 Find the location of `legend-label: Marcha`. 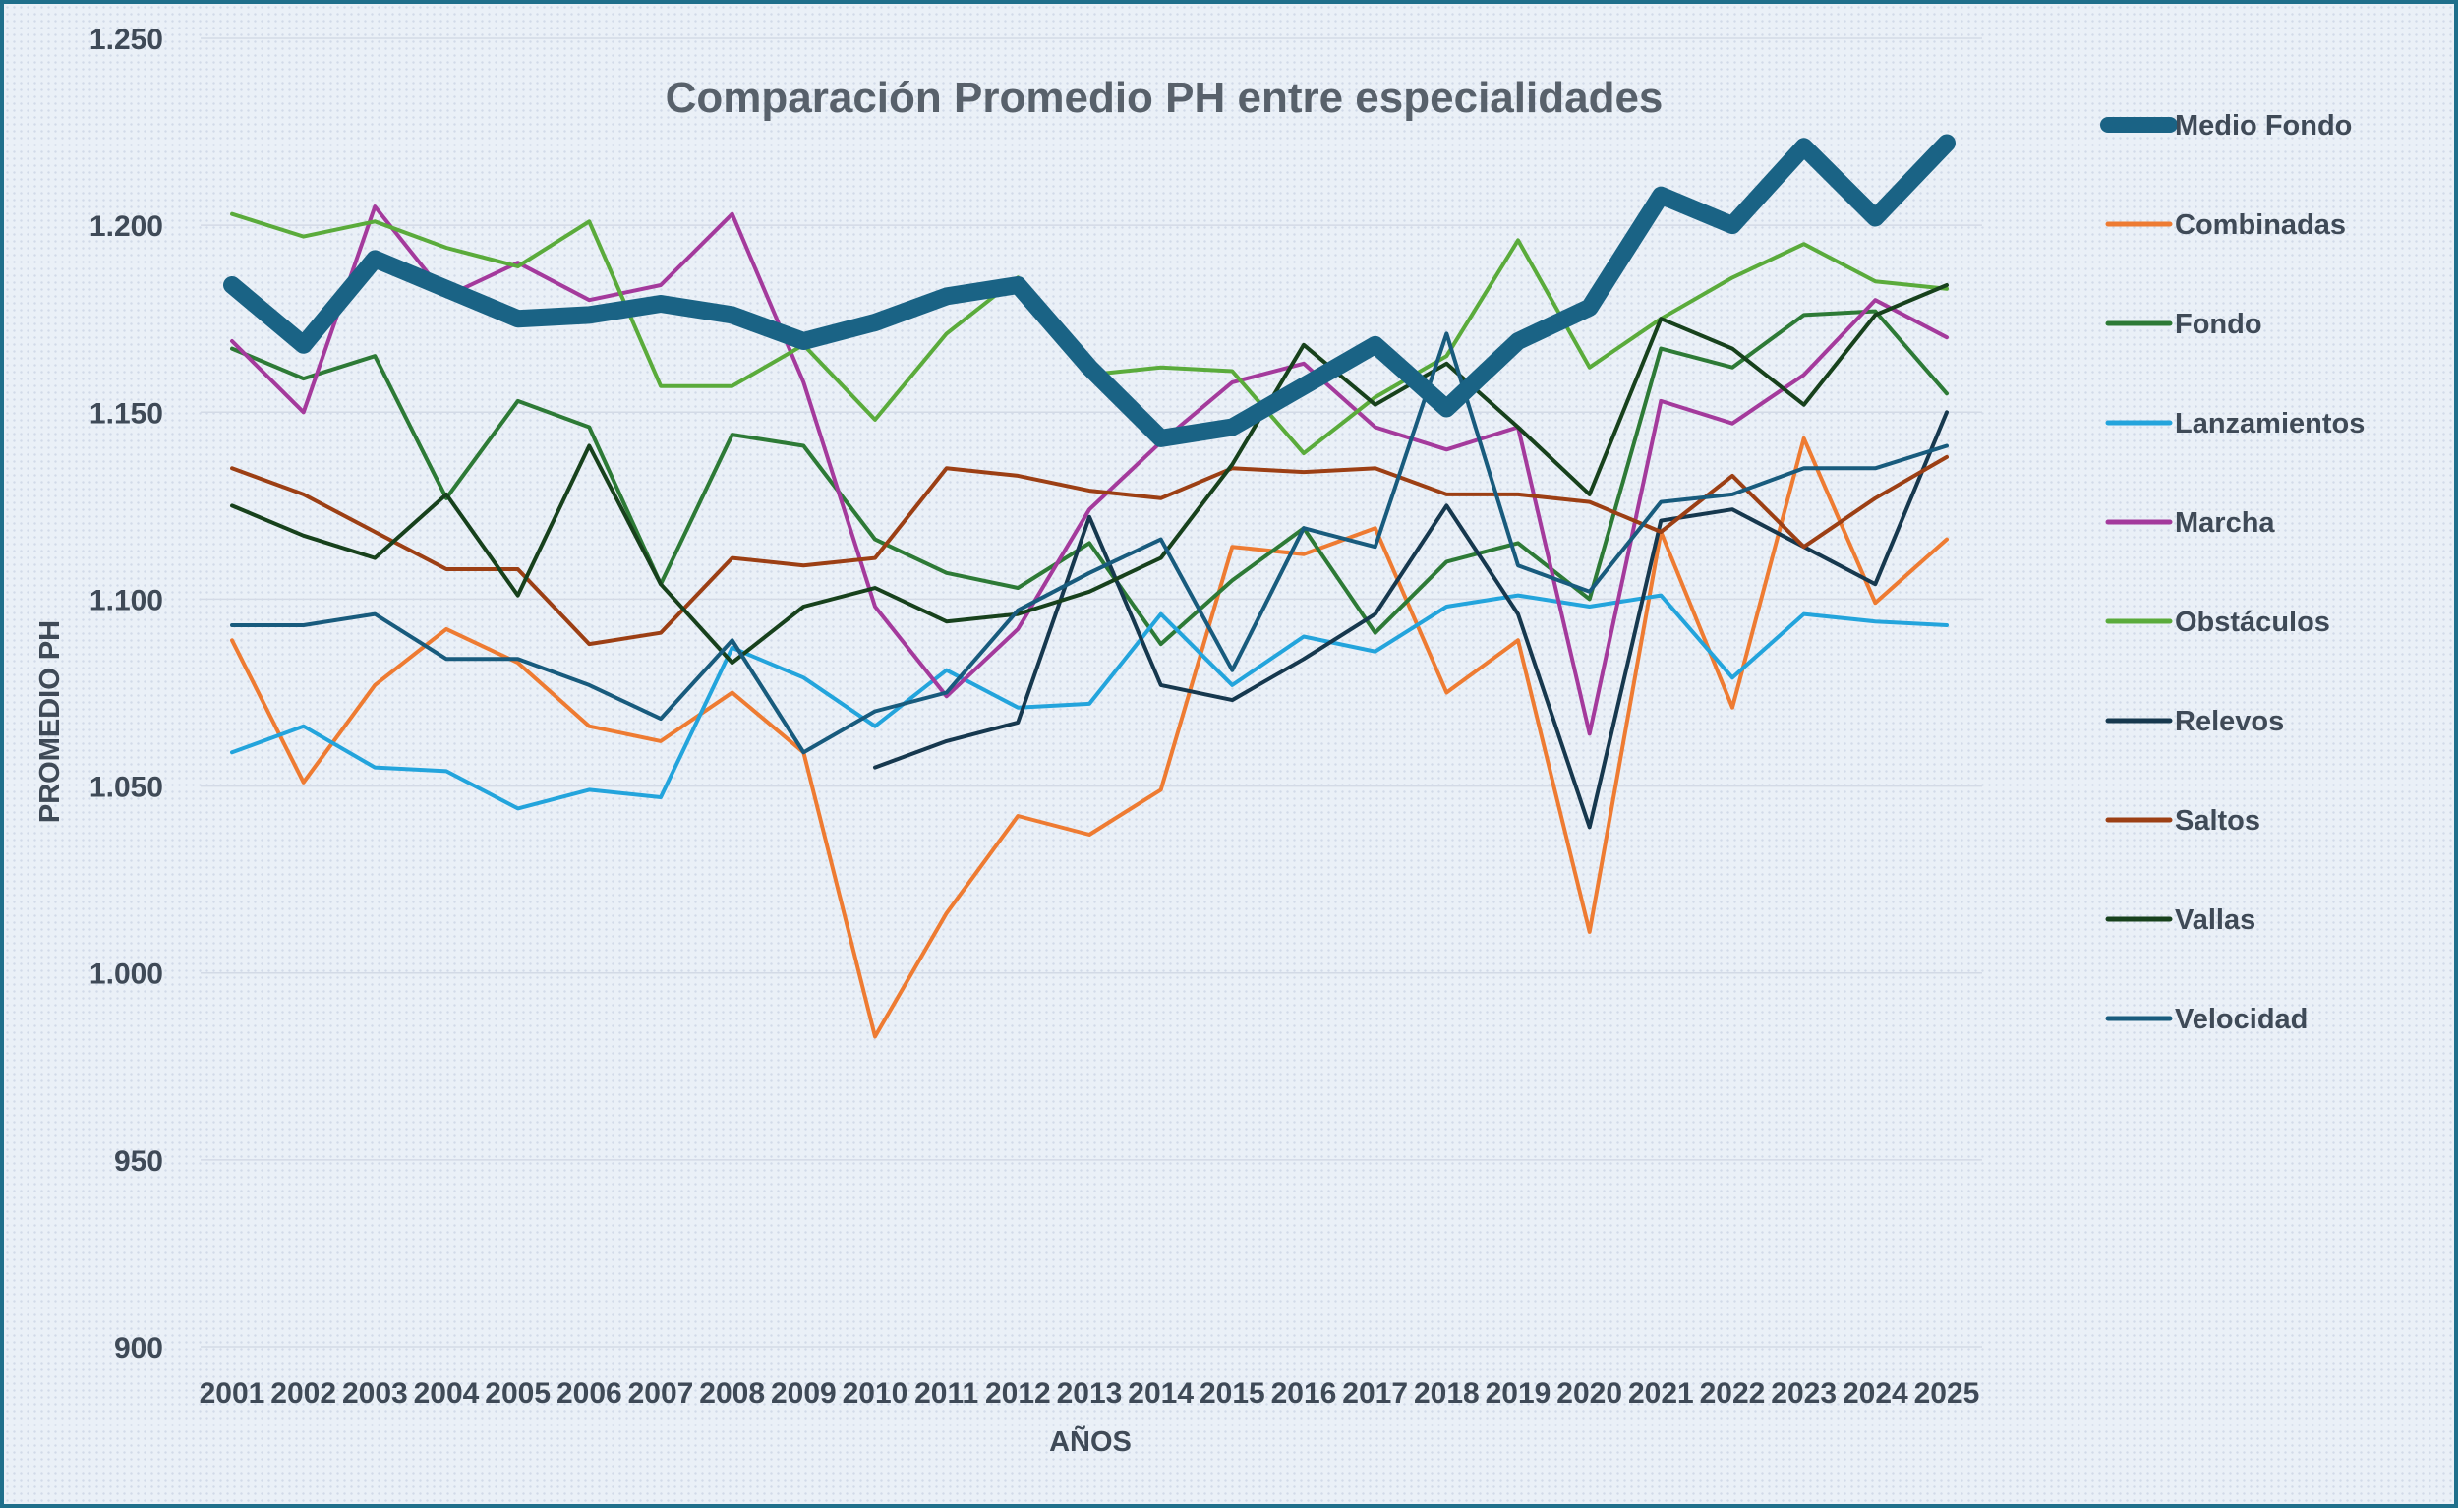

legend-label: Marcha is located at coordinates (2225, 523).